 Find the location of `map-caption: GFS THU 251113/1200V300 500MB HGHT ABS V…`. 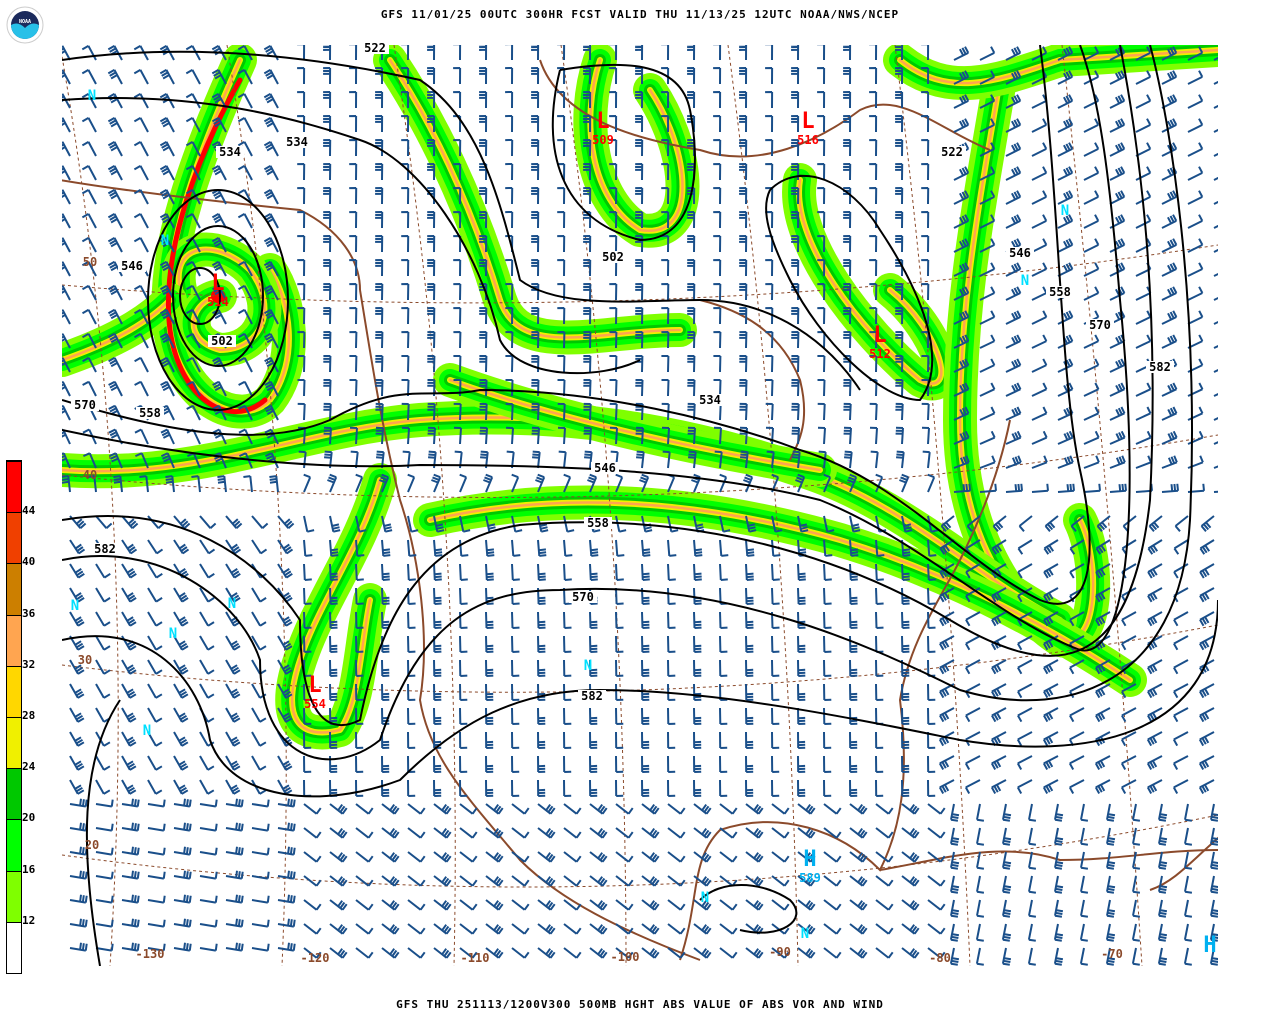

map-caption: GFS THU 251113/1200V300 500MB HGHT ABS V… is located at coordinates (640, 1004).